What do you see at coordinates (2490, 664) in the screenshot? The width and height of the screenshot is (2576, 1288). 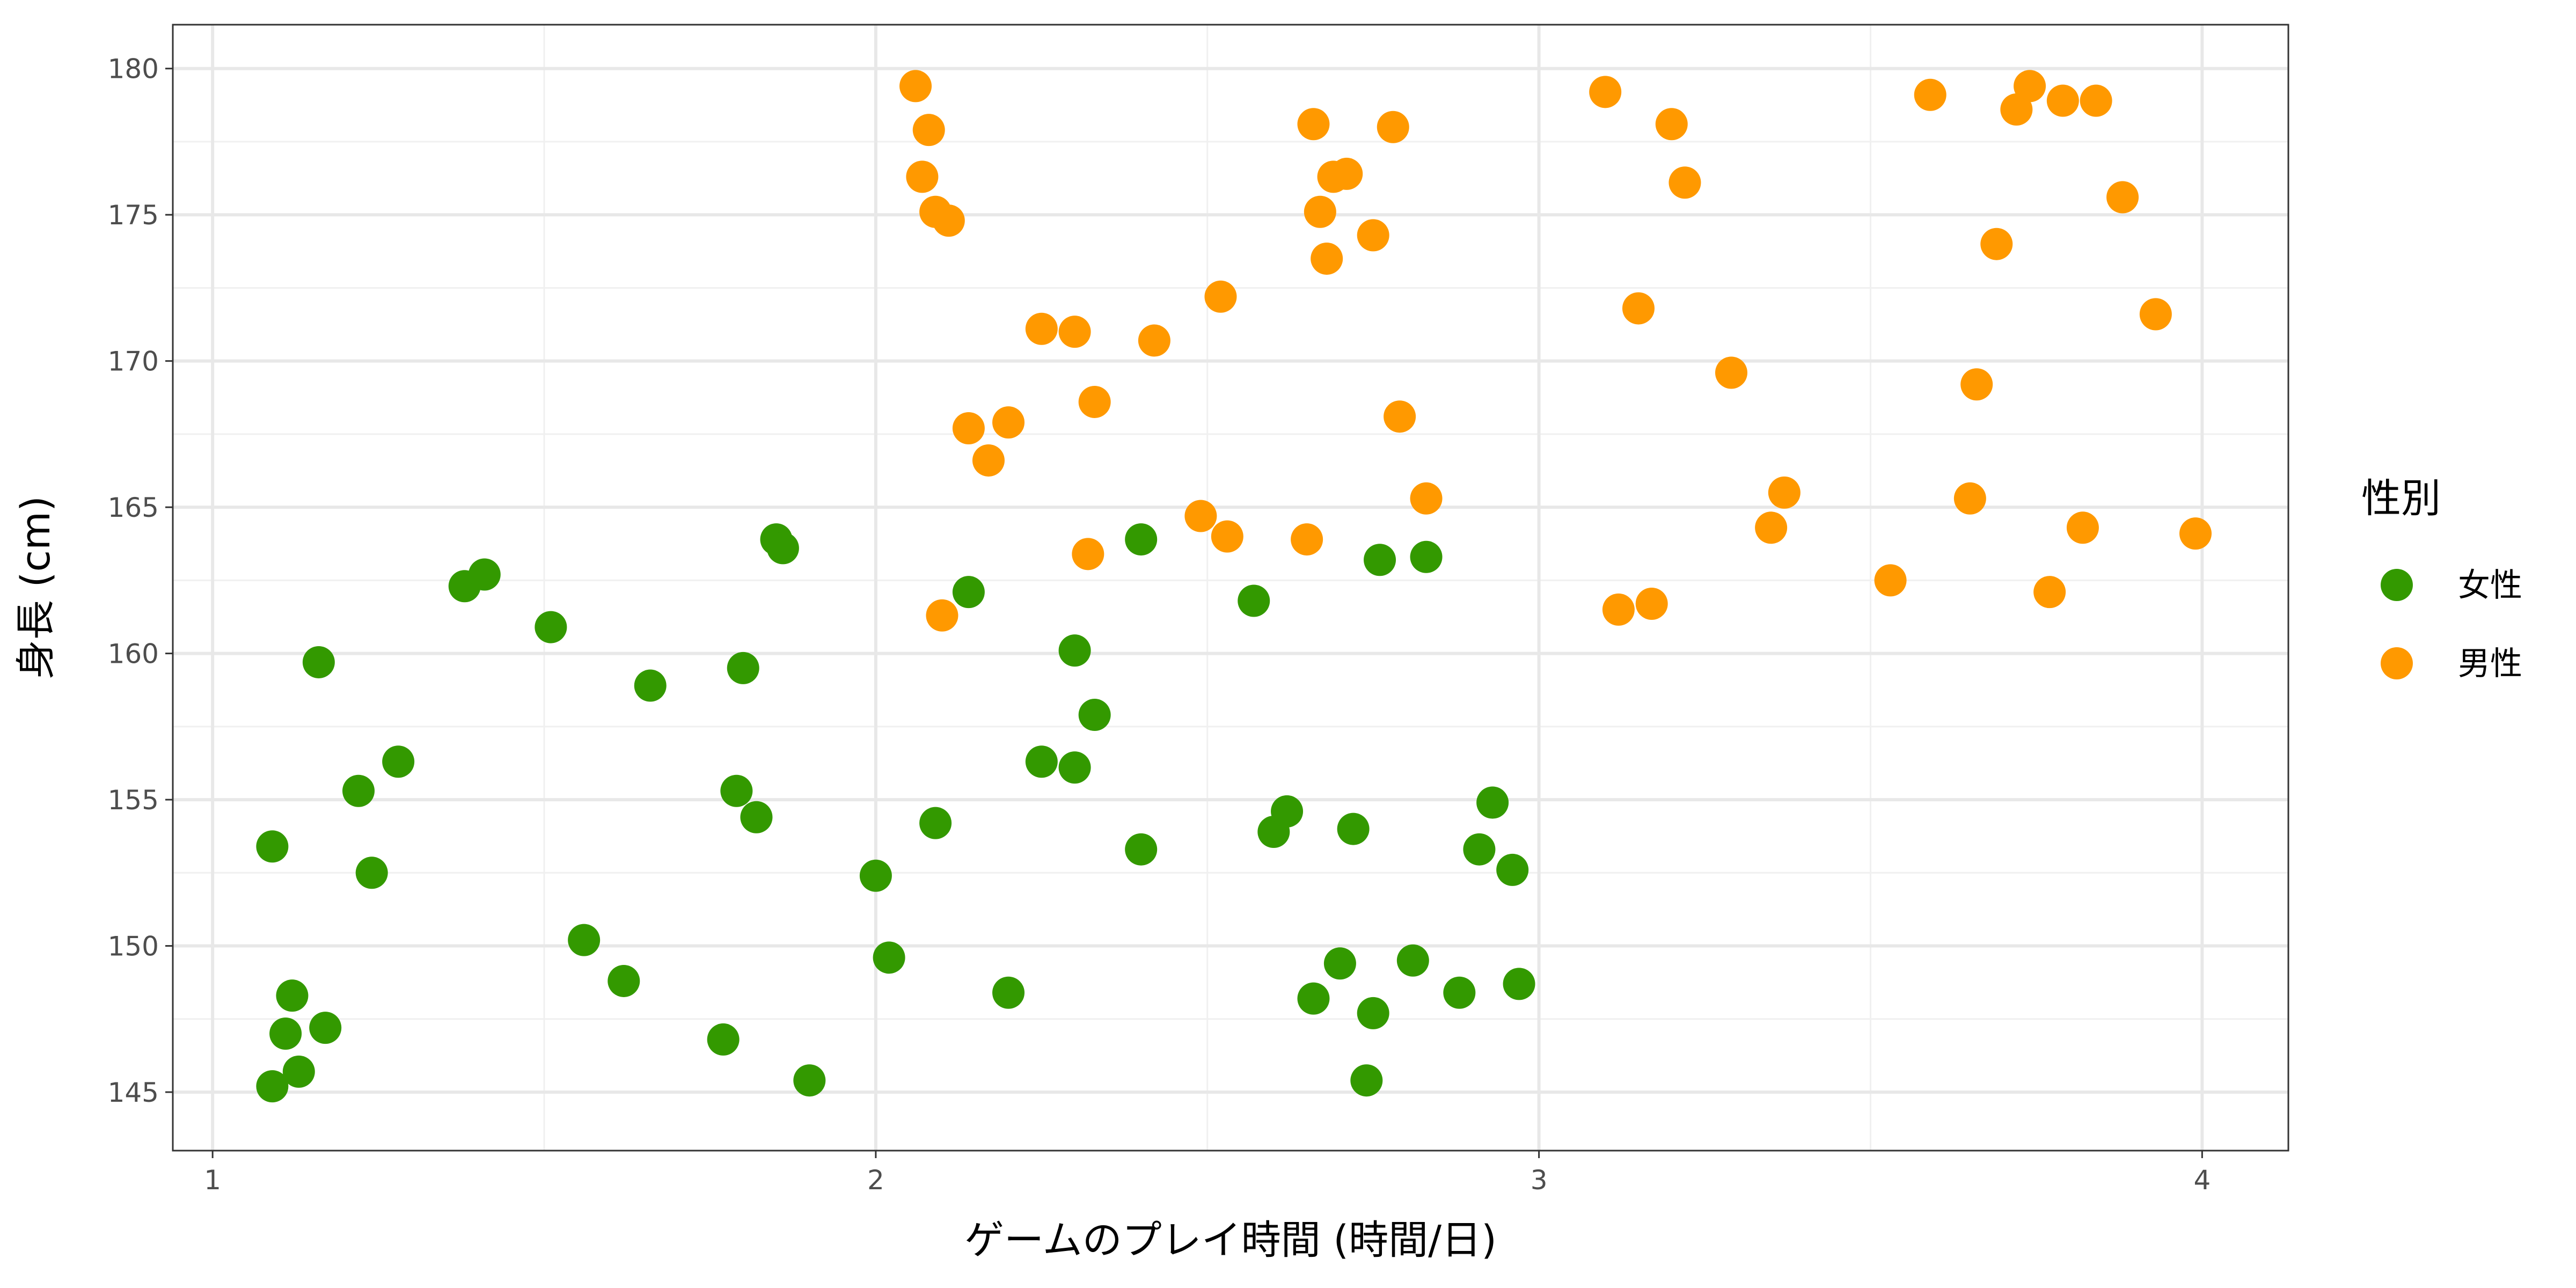 I see `legend-label: 男性` at bounding box center [2490, 664].